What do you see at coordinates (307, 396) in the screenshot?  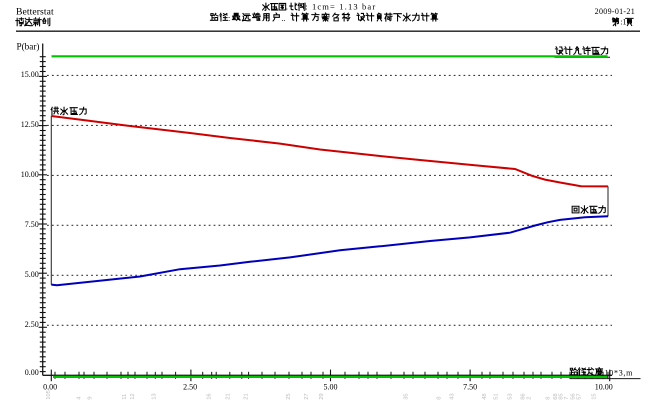 I see `svg-text: 27` at bounding box center [307, 396].